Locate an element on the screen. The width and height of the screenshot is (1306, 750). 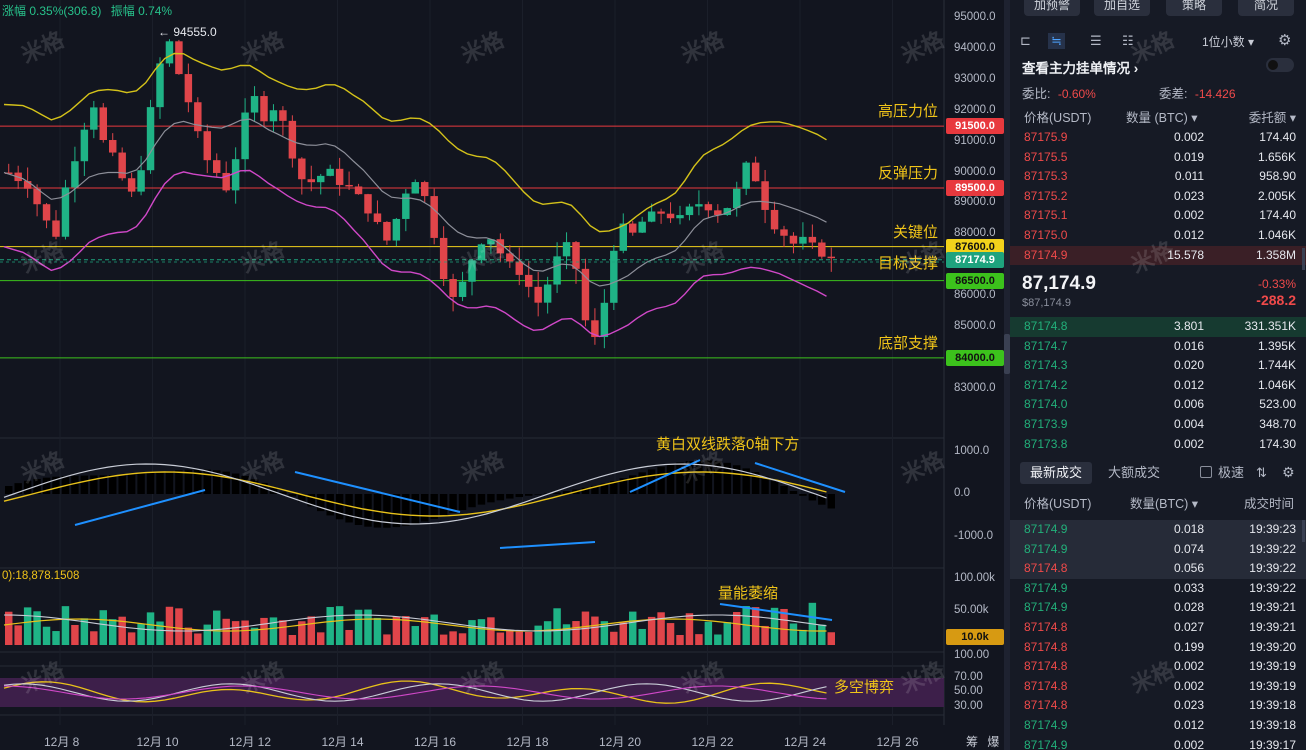
ask-row: 87175.0 0.012 1.046K is located at coordinates (1160, 235).